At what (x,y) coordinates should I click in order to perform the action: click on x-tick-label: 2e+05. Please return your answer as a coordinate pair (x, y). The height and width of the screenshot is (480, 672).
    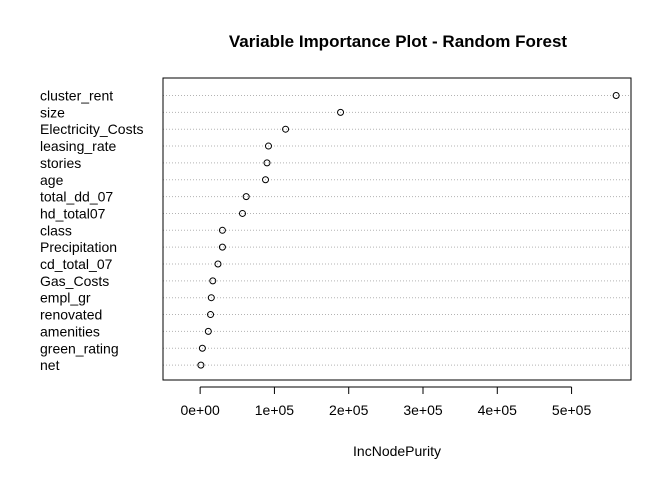
    Looking at the image, I should click on (349, 410).